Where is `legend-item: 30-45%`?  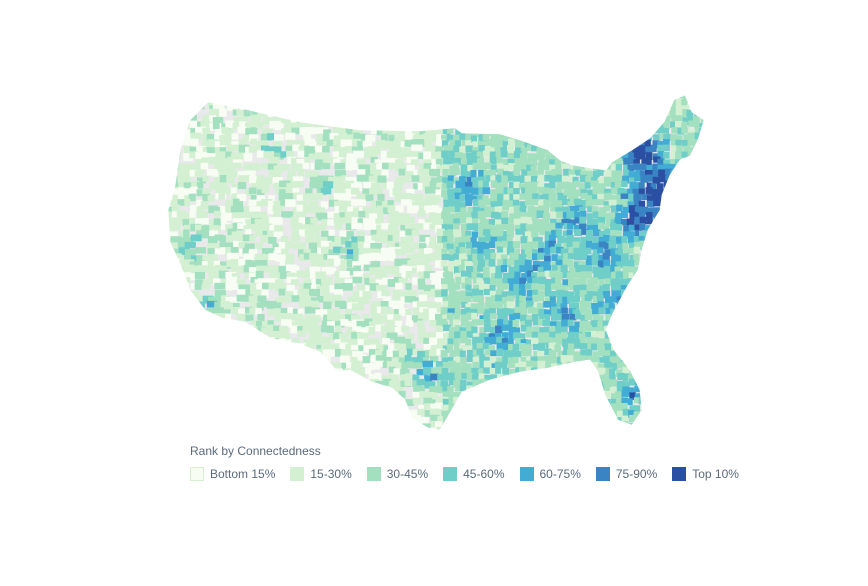 legend-item: 30-45% is located at coordinates (397, 474).